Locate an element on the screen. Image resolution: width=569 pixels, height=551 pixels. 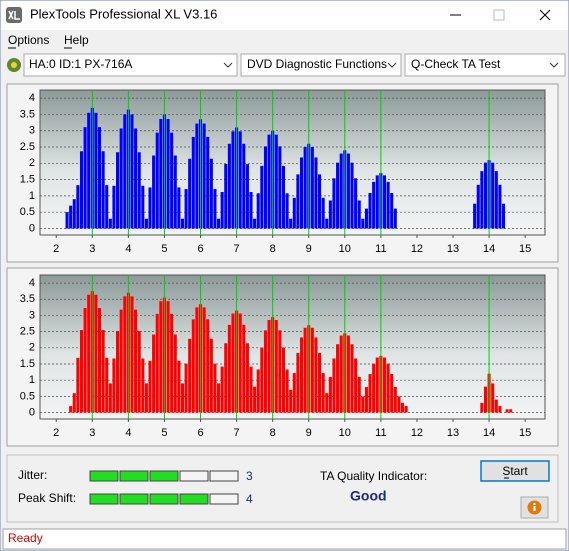
y-tick-label: 0 is located at coordinates (32, 412).